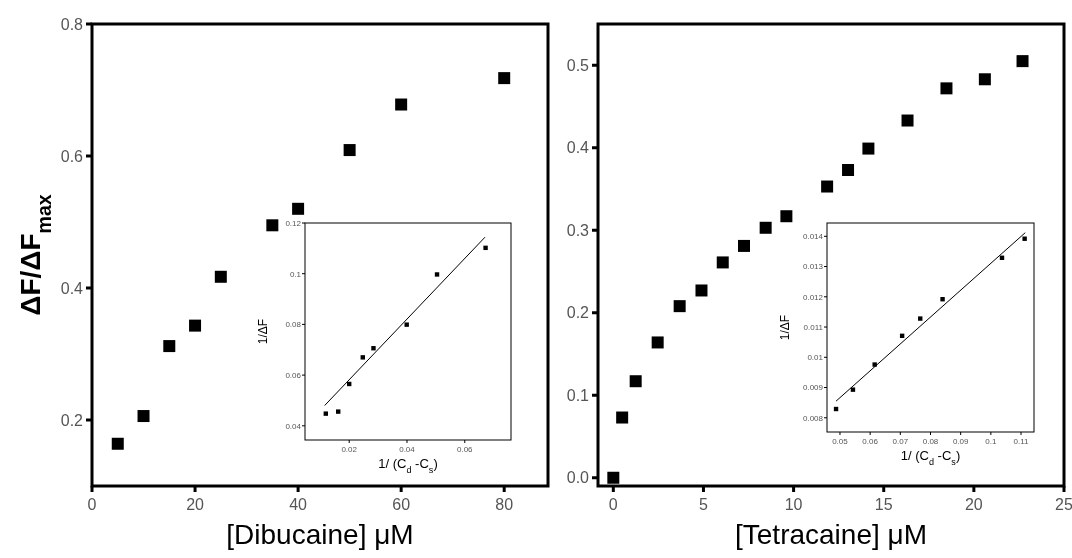 This screenshot has width=1072, height=558. What do you see at coordinates (813, 237) in the screenshot?
I see `y-tick-label: 0.014` at bounding box center [813, 237].